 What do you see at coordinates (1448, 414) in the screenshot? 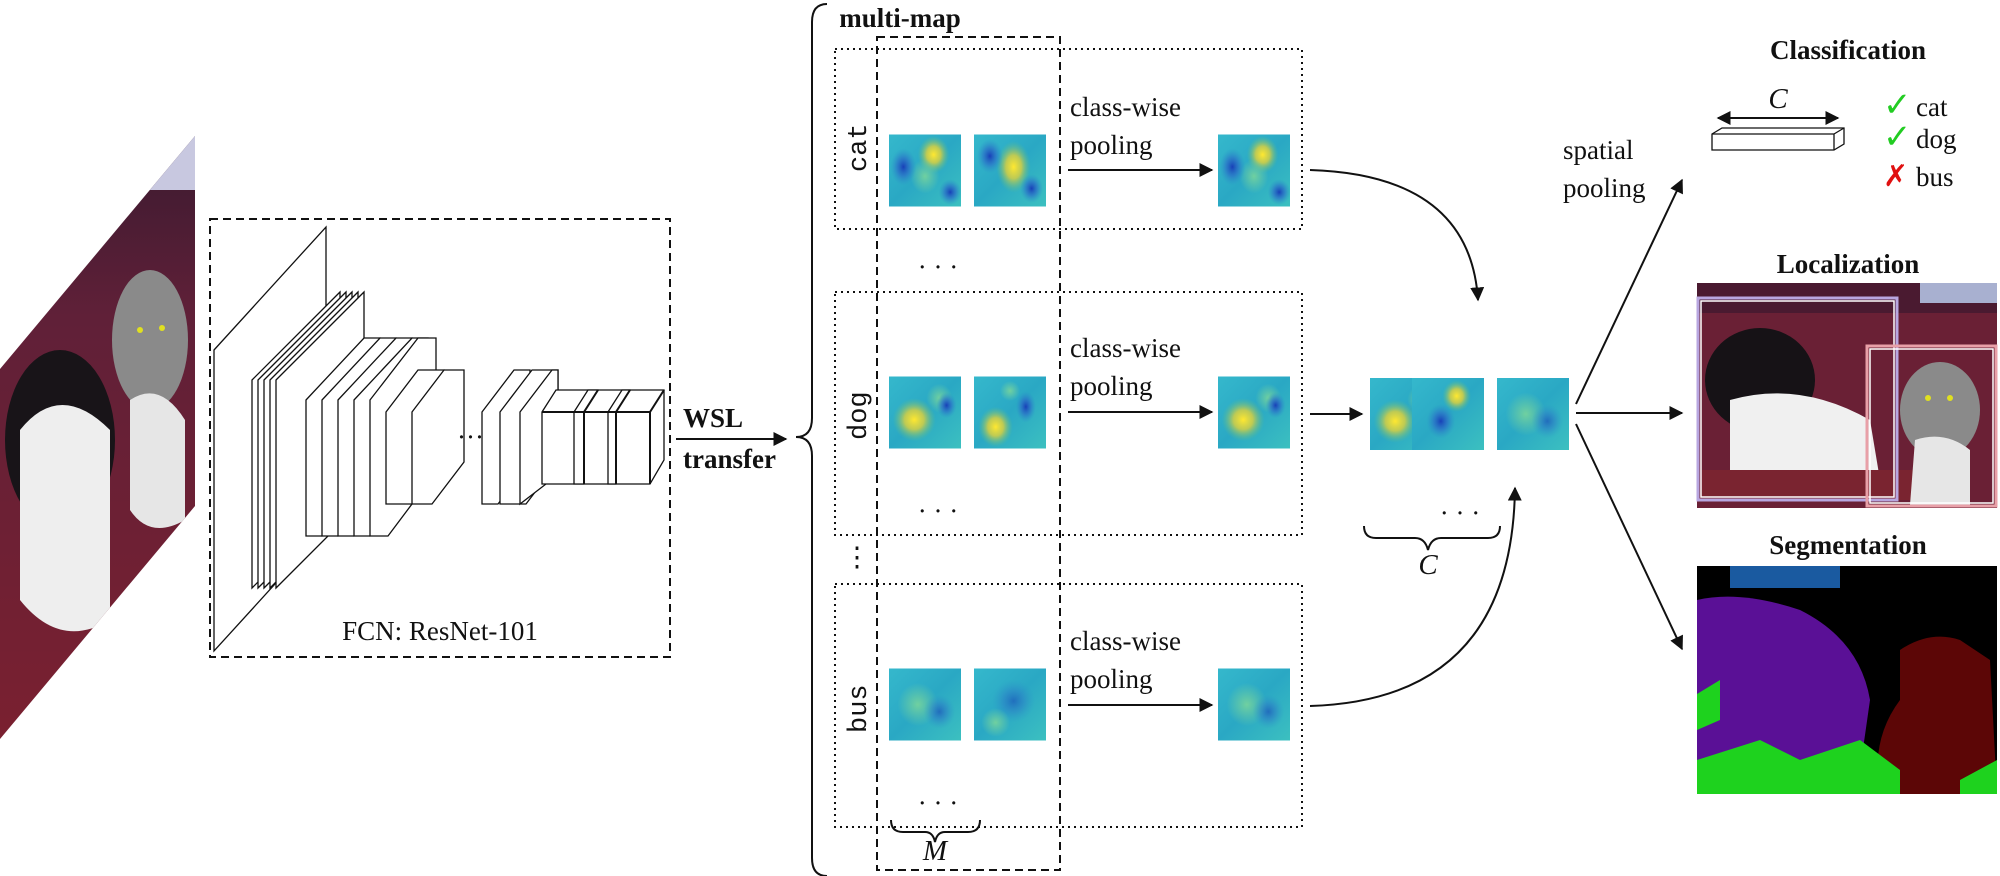
I see `stack-map-cat` at bounding box center [1448, 414].